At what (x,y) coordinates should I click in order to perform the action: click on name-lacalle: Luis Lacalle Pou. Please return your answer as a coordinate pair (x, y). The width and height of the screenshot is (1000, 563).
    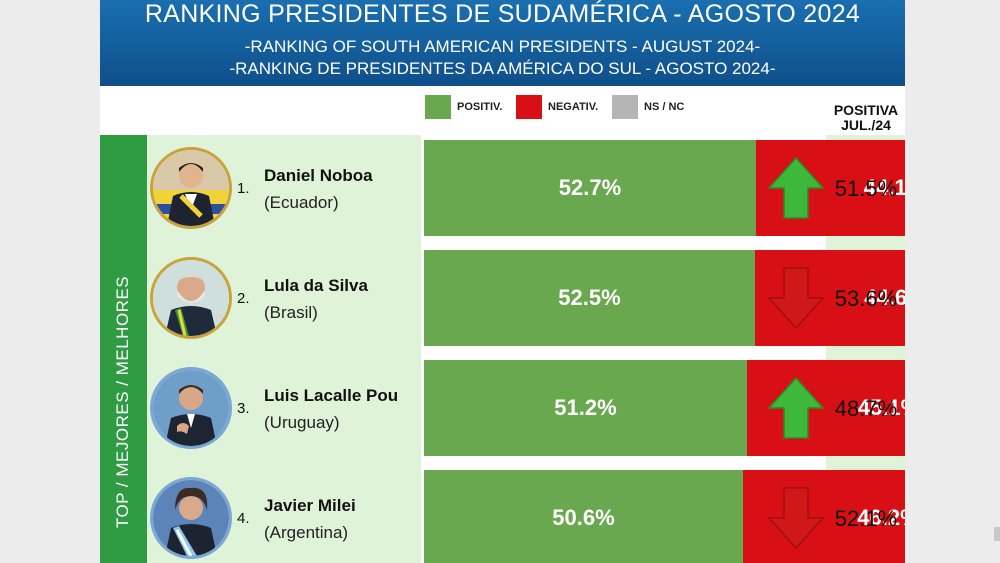
    Looking at the image, I should click on (331, 395).